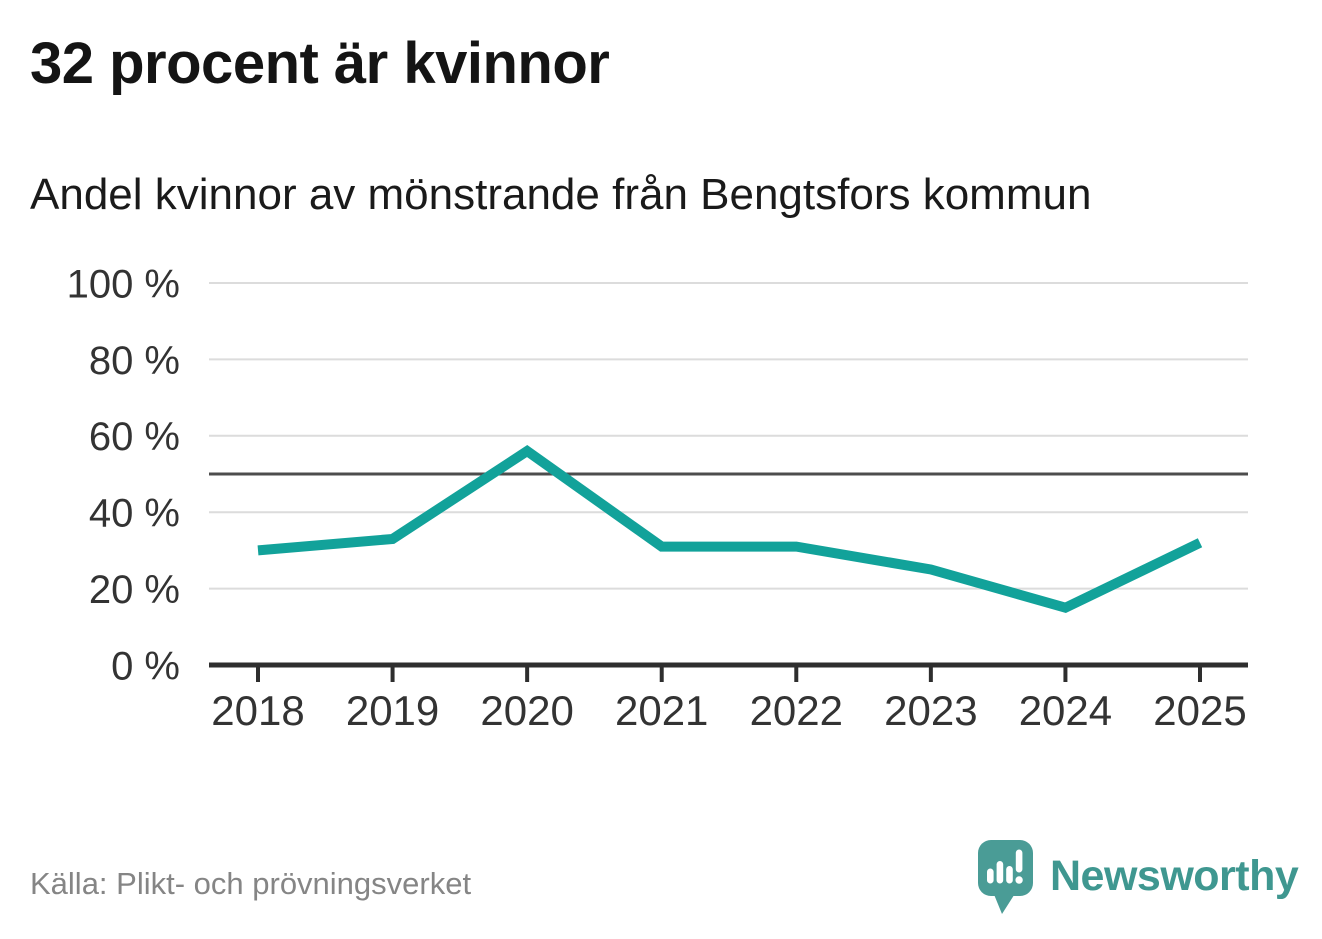 This screenshot has width=1322, height=939. Describe the element at coordinates (1174, 876) in the screenshot. I see `brand-wordmark: Newsworthy` at that location.